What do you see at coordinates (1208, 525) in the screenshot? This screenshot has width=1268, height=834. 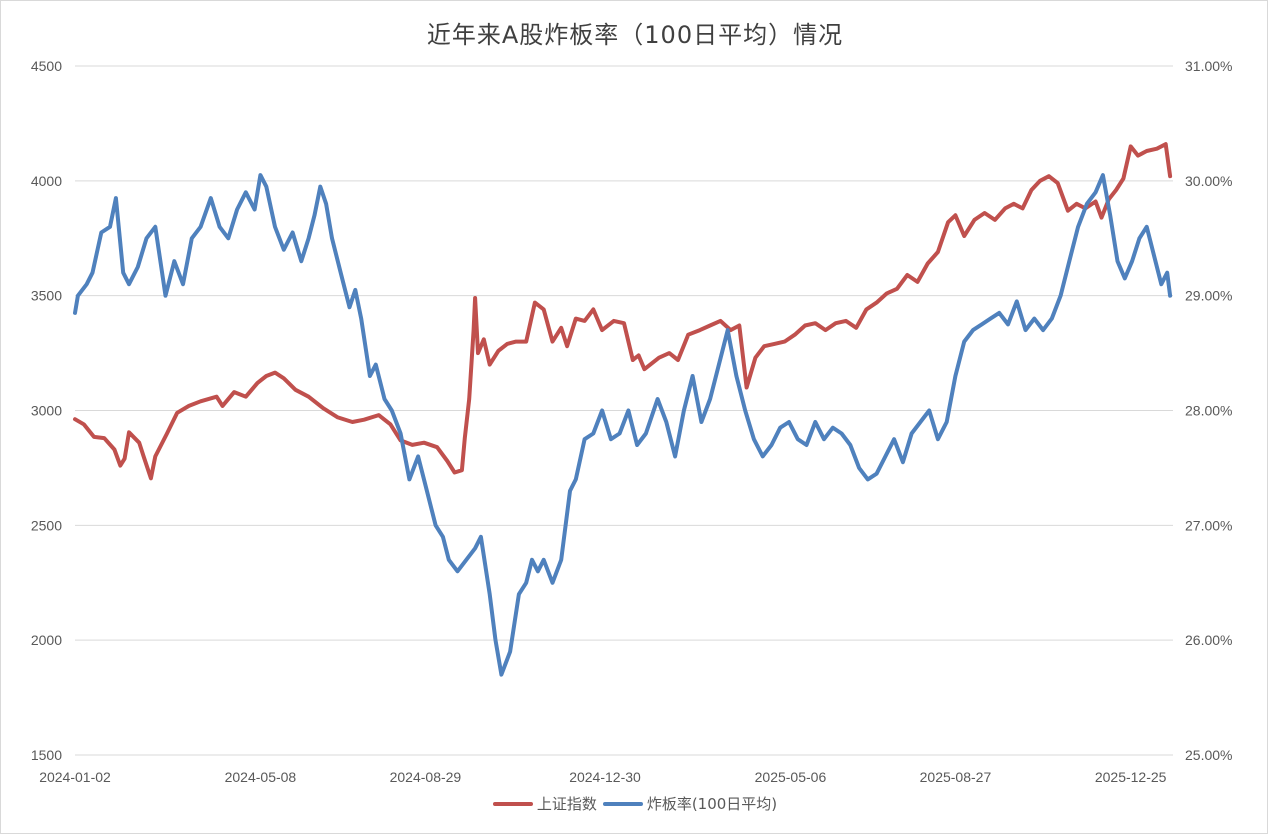 I see `right-tick-label: 27.00%` at bounding box center [1208, 525].